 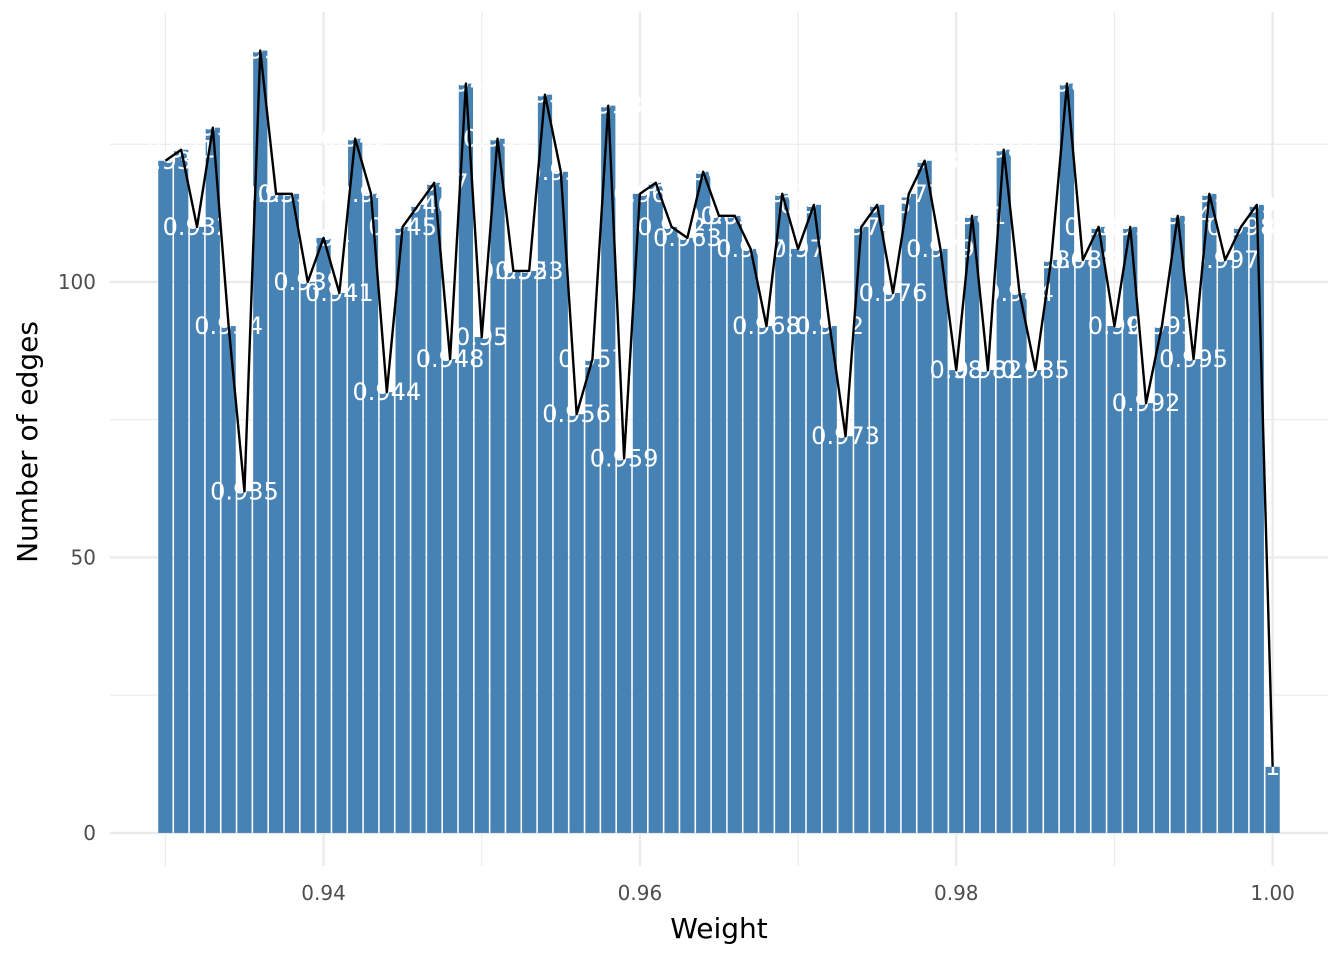 I want to click on y-axis-tick-labels: 0 50 100, so click(x=77, y=557).